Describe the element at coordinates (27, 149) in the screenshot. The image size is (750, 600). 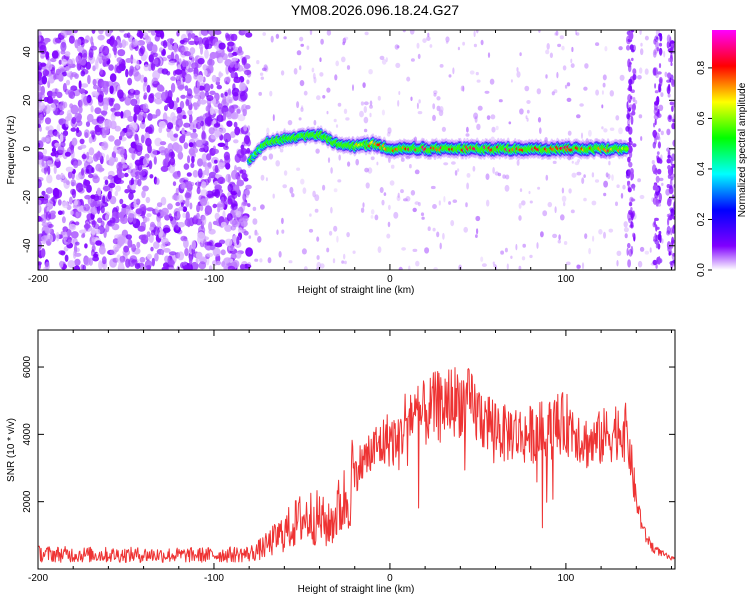
I see `y-tick-label: 0` at that location.